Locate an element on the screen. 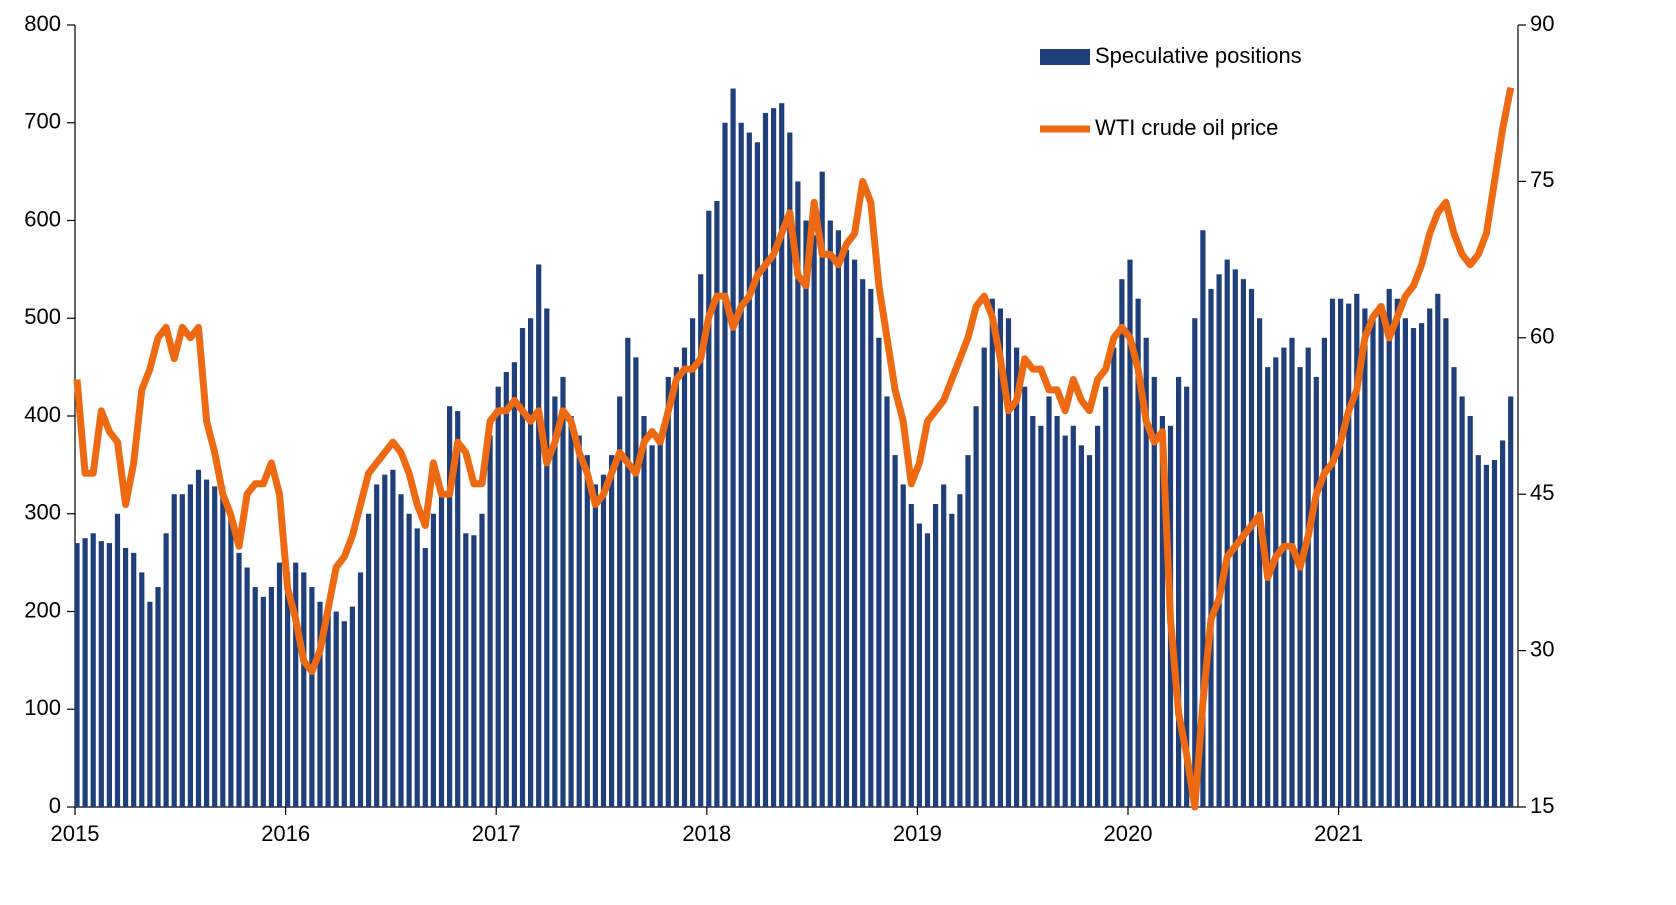 This screenshot has height=905, width=1676. legend-label: Speculative positions is located at coordinates (1198, 55).